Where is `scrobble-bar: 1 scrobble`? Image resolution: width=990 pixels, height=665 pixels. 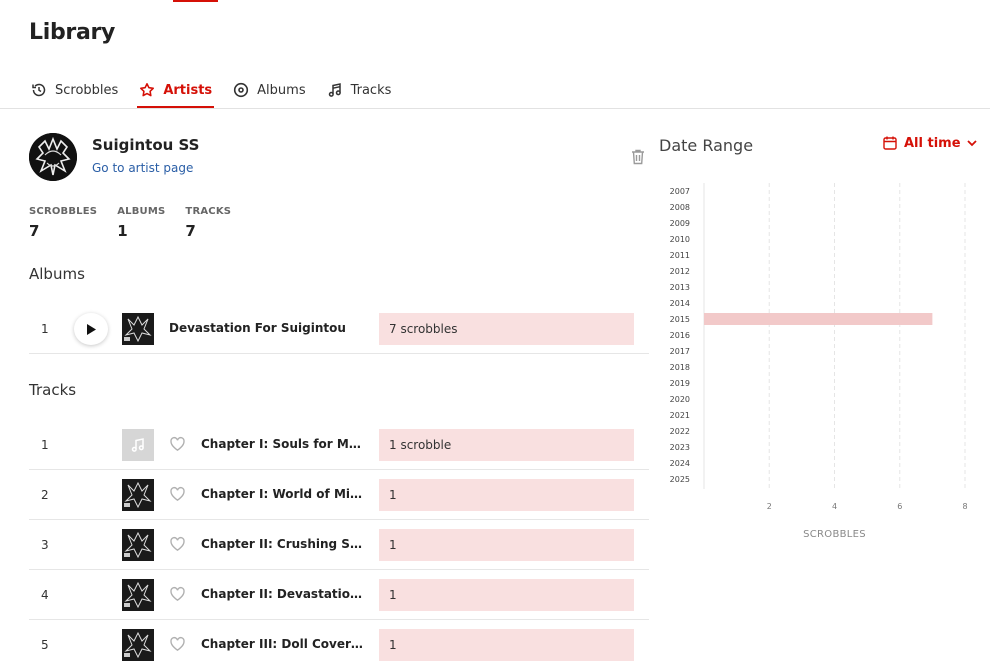
scrobble-bar: 1 scrobble is located at coordinates (506, 445).